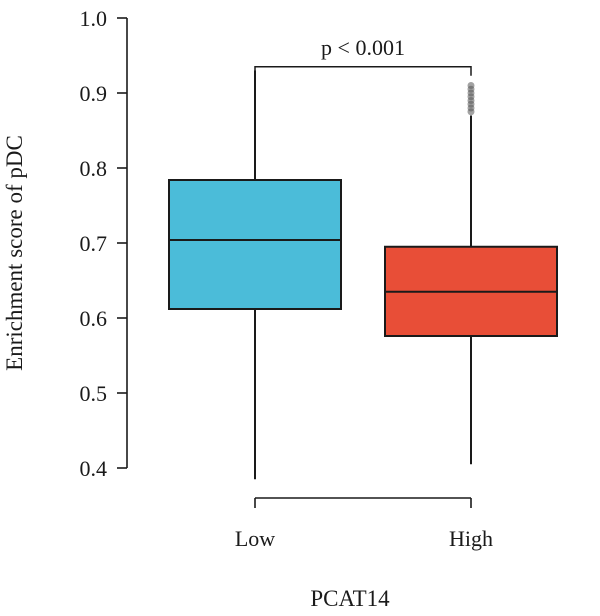 This screenshot has height=616, width=600. I want to click on y-axis: 0.4 0.5 0.6 0.7 0.8 0.9 1.0, so click(104, 243).